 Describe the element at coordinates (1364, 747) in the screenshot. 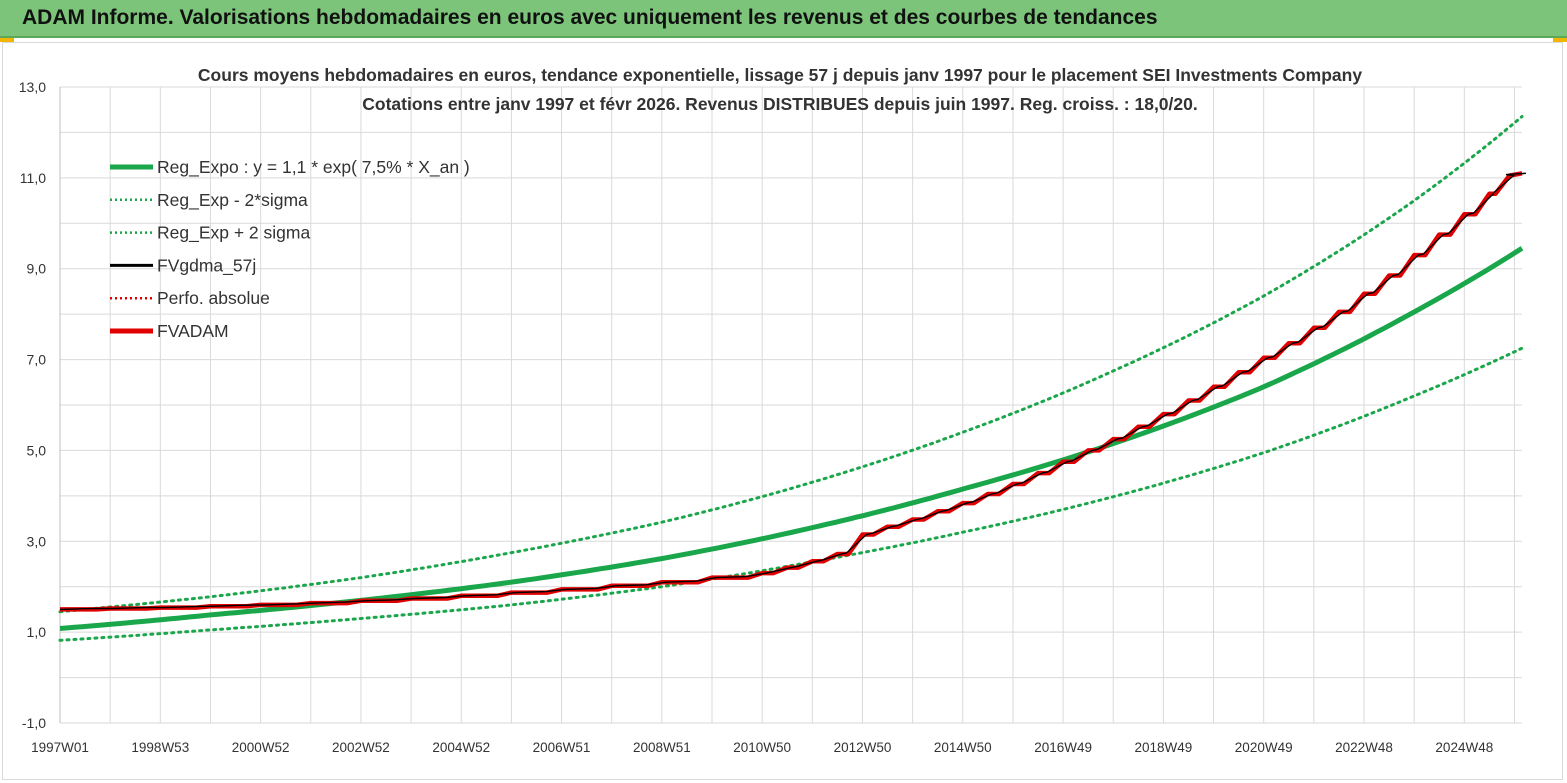

I see `x-tick-label: 2022W48` at that location.